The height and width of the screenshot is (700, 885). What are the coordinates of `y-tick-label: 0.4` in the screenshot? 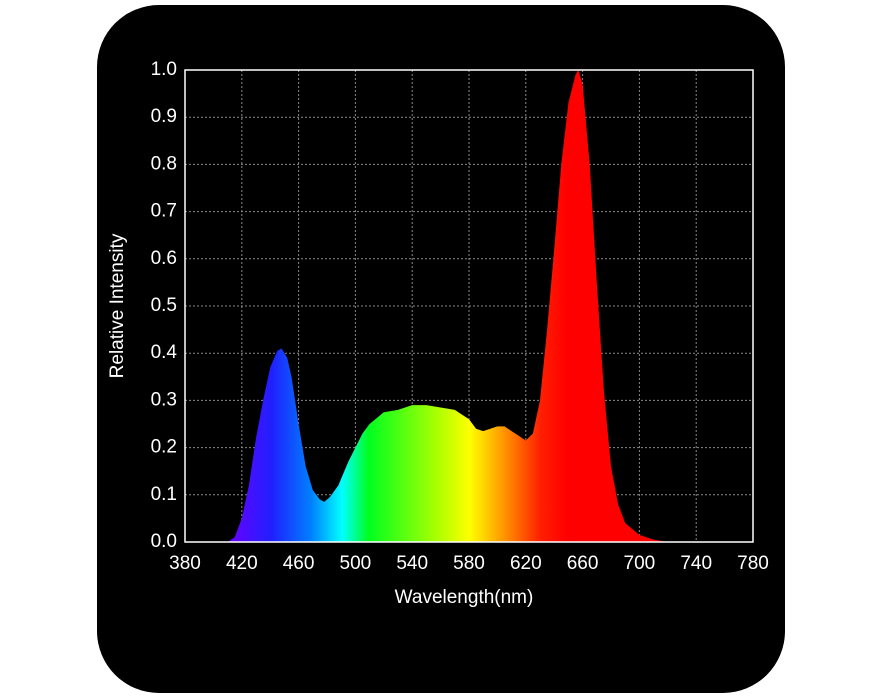 It's located at (164, 352).